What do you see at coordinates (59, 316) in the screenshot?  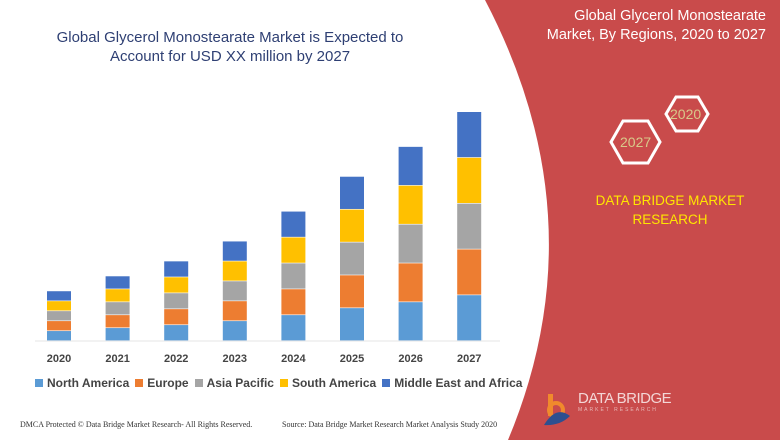 I see `bar-segment-2020-asia-pacific` at bounding box center [59, 316].